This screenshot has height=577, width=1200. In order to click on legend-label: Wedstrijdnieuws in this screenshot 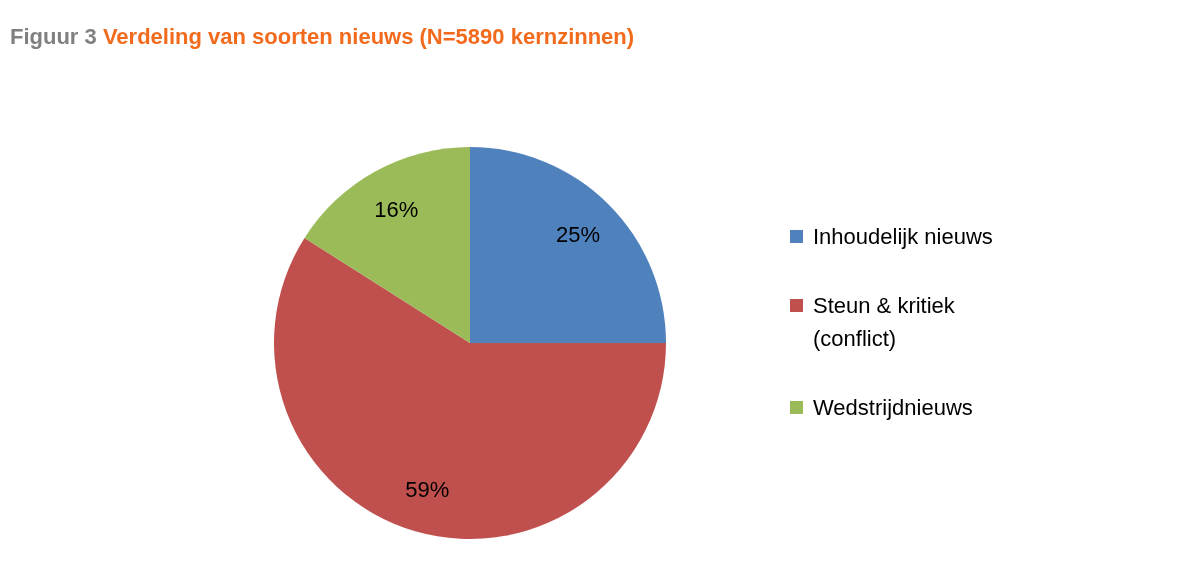, I will do `click(893, 408)`.